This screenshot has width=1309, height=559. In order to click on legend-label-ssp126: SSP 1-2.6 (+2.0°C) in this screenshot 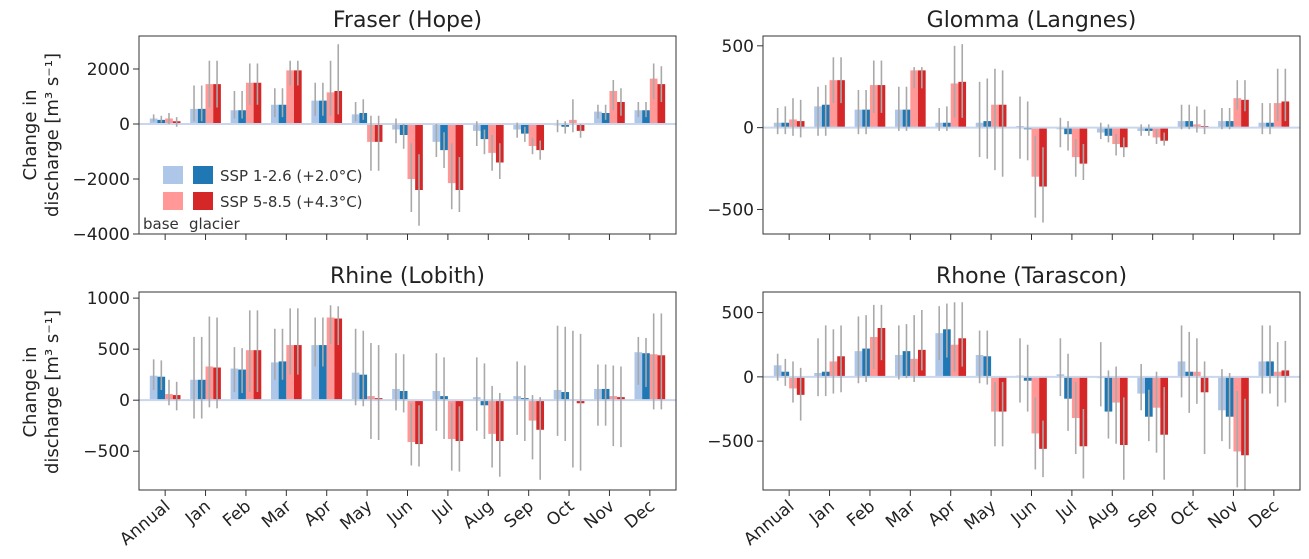, I will do `click(291, 176)`.